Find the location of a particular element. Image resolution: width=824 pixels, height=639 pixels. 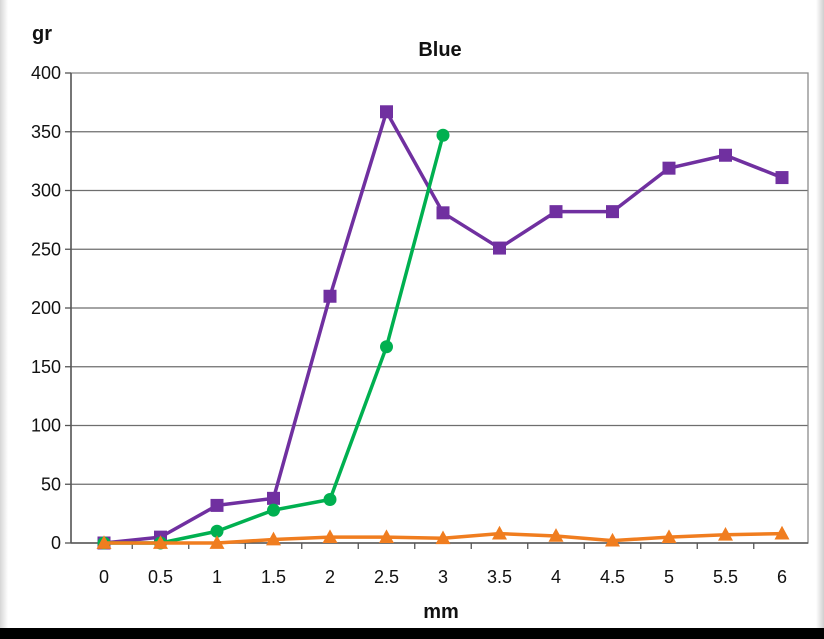

y-tick-label-400: 400 is located at coordinates (46, 73).